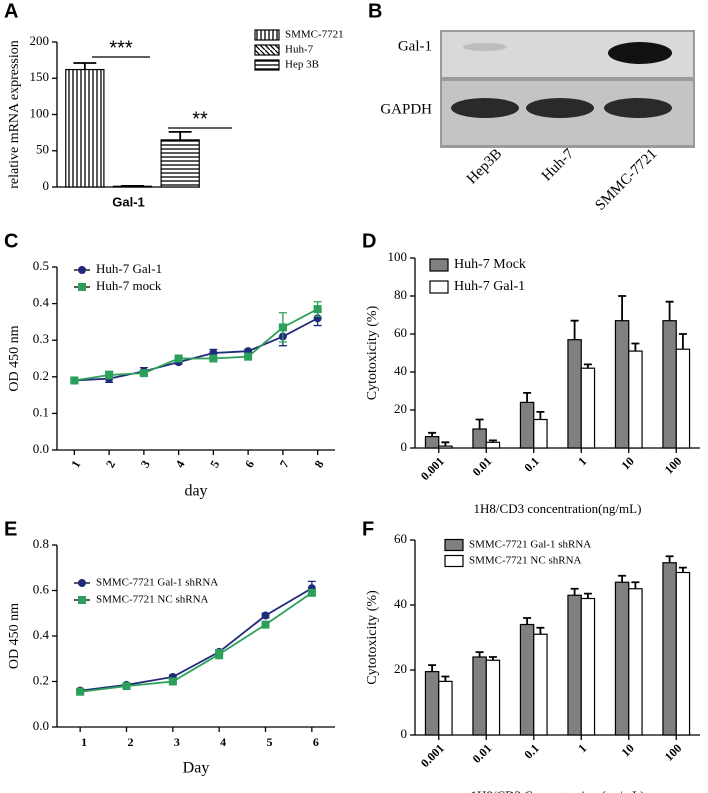 This screenshot has width=708, height=793. Describe the element at coordinates (41, 543) in the screenshot. I see `y-tick-label: 0.8` at that location.